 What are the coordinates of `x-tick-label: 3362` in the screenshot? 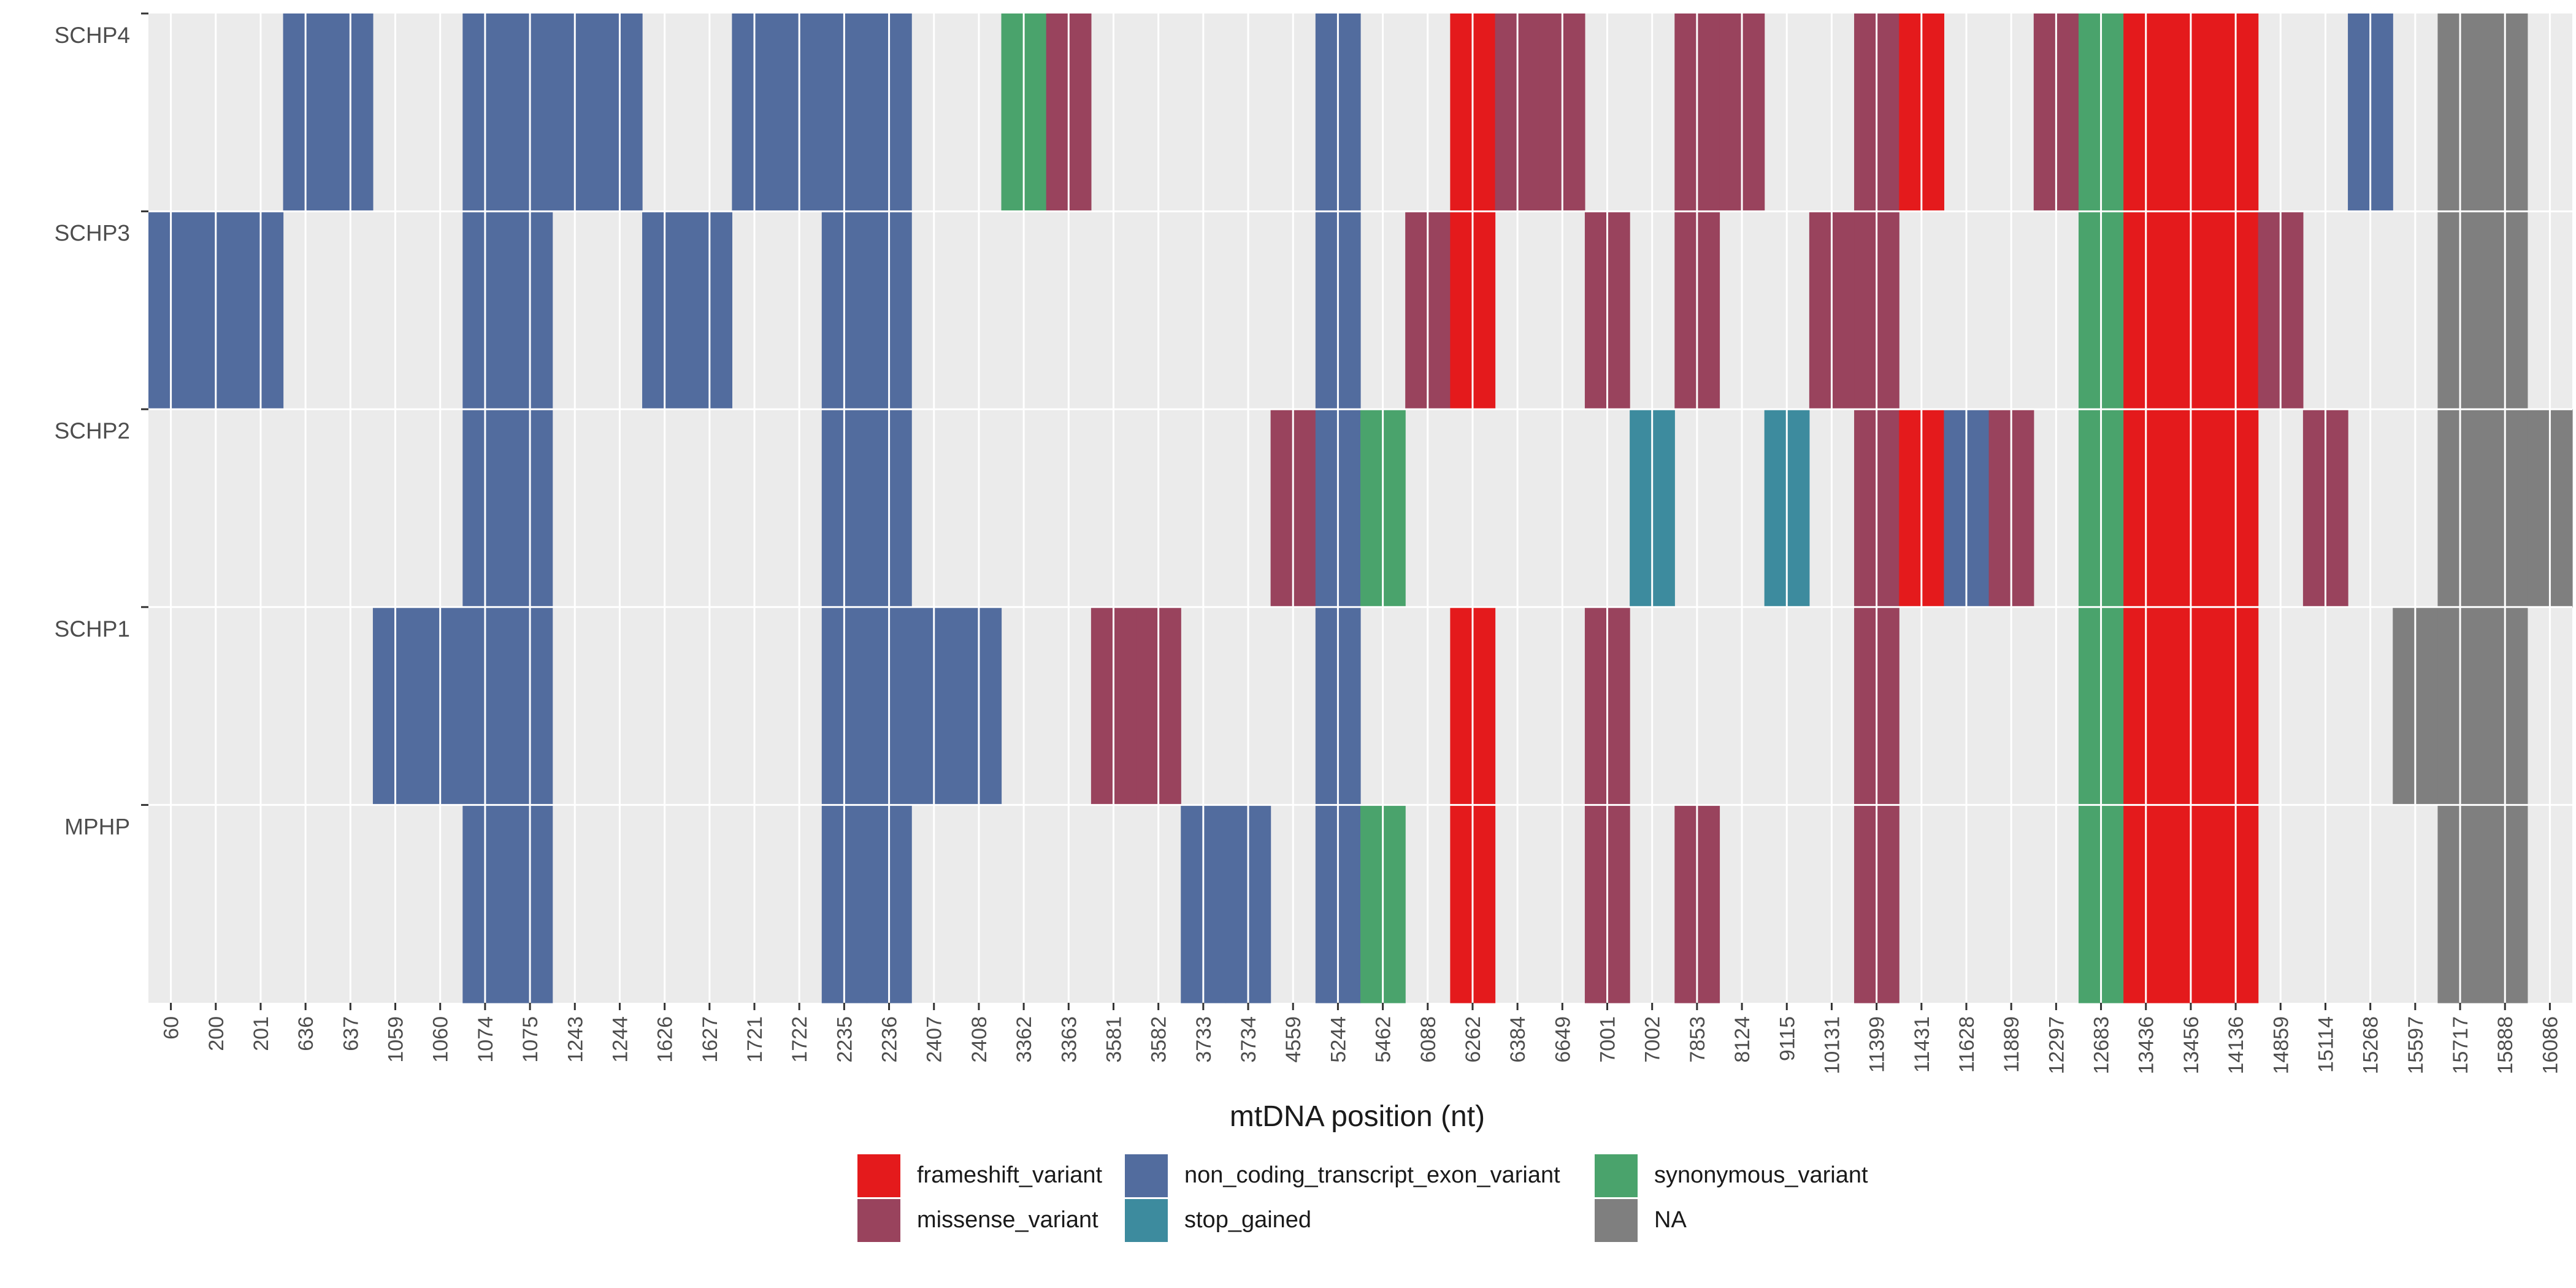 It's located at (1024, 1039).